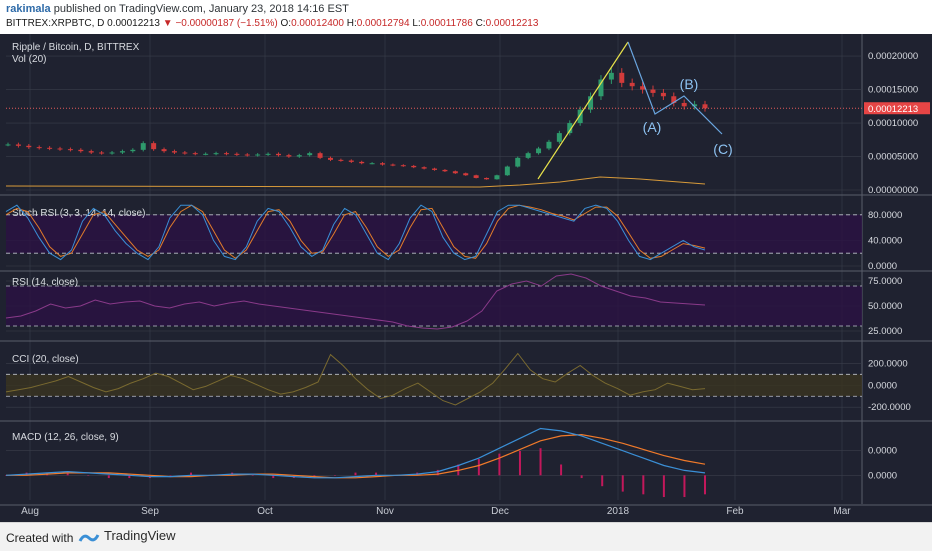  I want to click on brand-name: TradingView, so click(140, 535).